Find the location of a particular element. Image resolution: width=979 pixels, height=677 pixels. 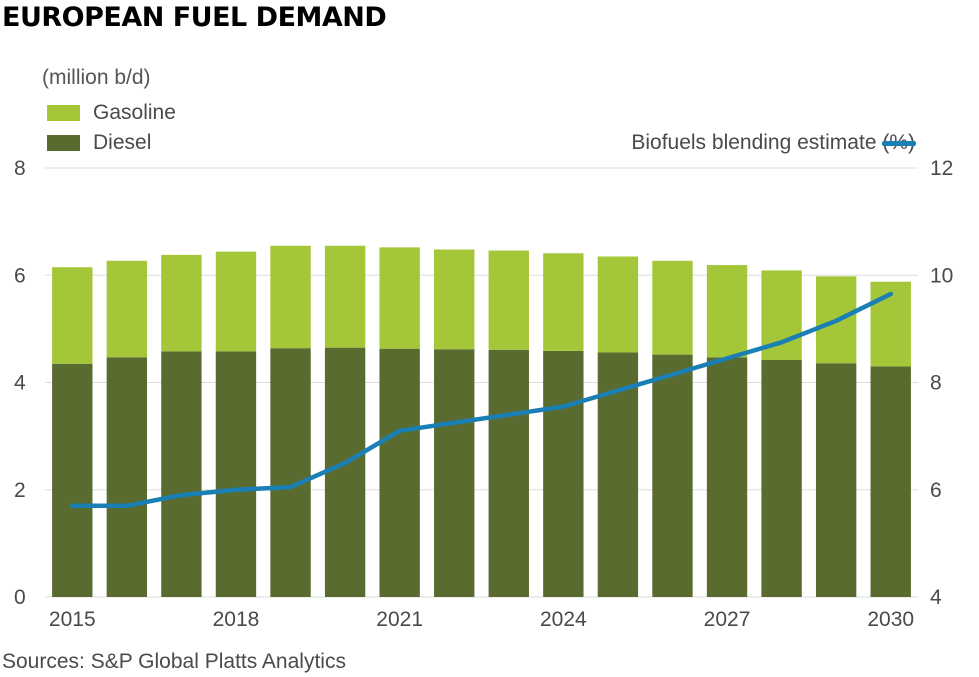

x-tick-label: 2024 is located at coordinates (563, 619).